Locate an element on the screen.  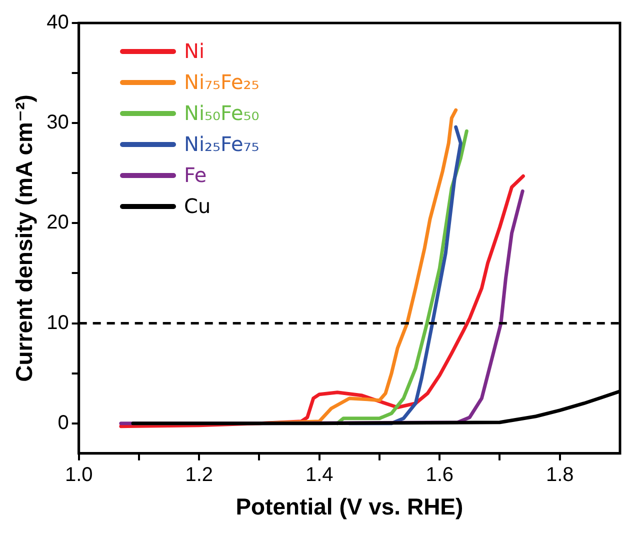
x-tick-label: 1.2 is located at coordinates (199, 475).